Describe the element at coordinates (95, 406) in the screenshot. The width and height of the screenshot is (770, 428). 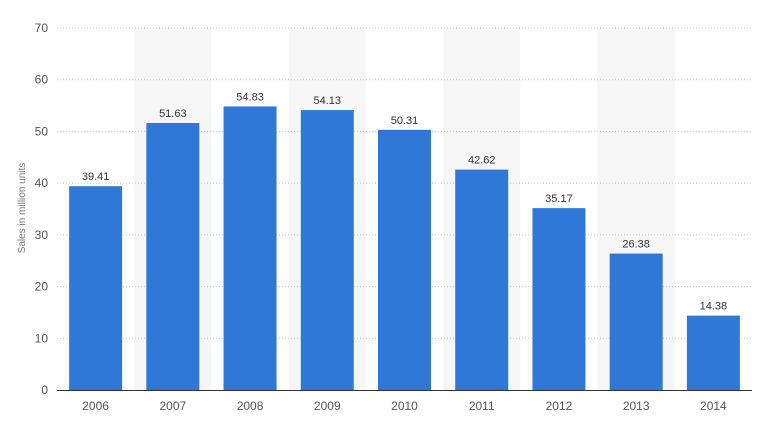
I see `x-tick-label: 2006` at that location.